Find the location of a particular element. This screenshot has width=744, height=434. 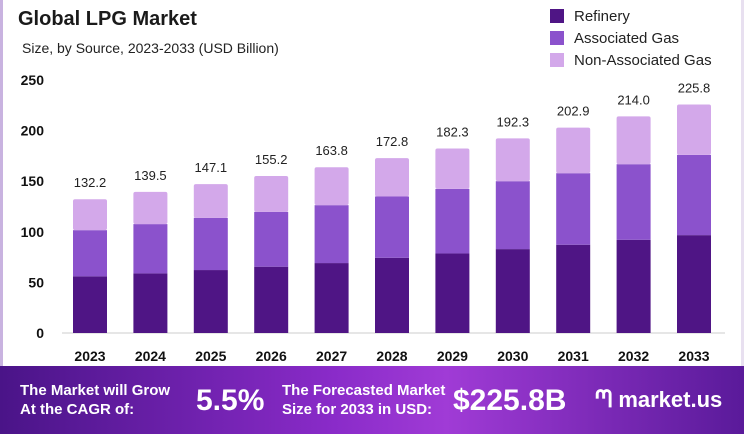

x-tick-label: 2026 is located at coordinates (271, 356).